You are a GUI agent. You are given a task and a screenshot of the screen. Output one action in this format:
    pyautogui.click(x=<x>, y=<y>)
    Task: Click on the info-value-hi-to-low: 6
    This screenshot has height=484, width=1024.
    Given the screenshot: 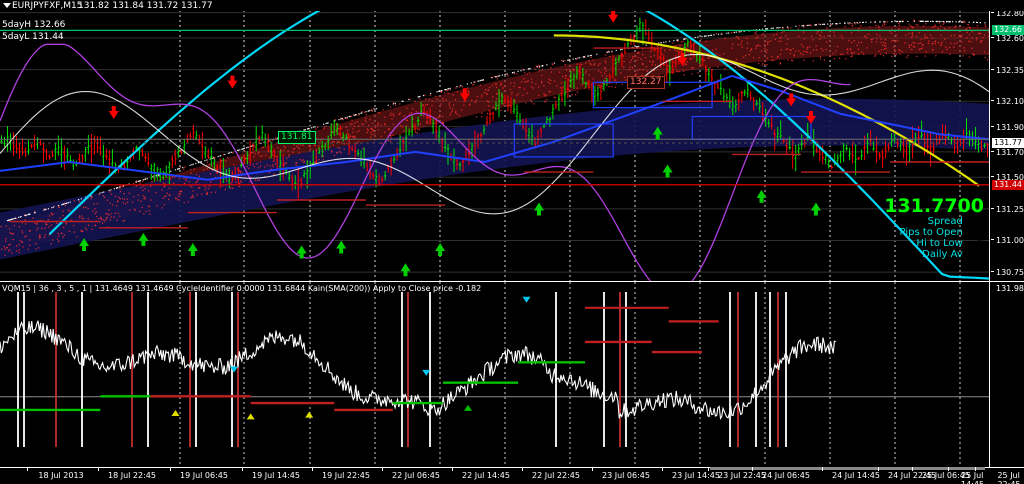 What is the action you would take?
    pyautogui.click(x=980, y=243)
    